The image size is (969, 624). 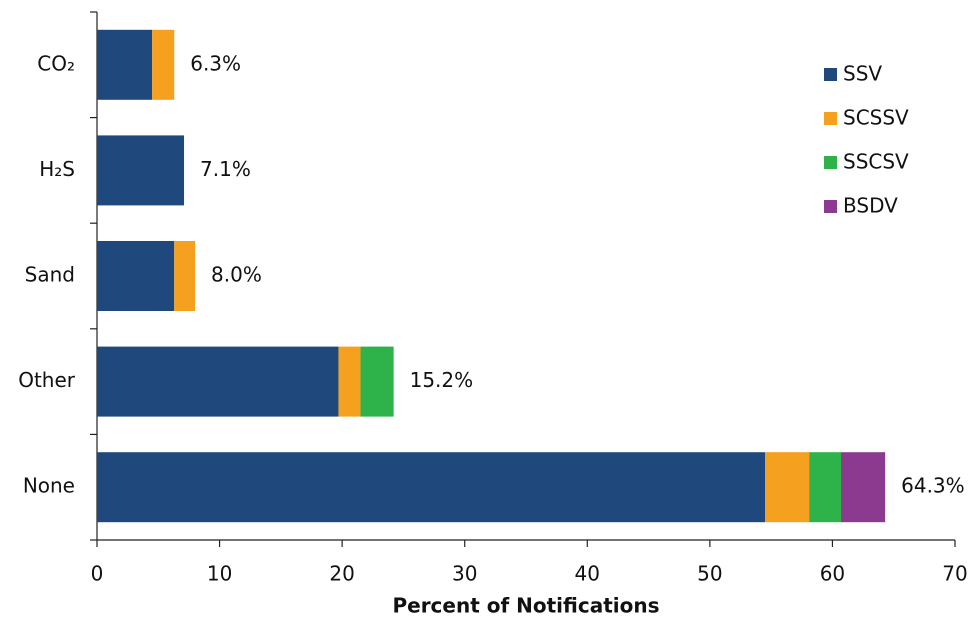 What do you see at coordinates (47, 380) in the screenshot?
I see `y-tick-label: Other` at bounding box center [47, 380].